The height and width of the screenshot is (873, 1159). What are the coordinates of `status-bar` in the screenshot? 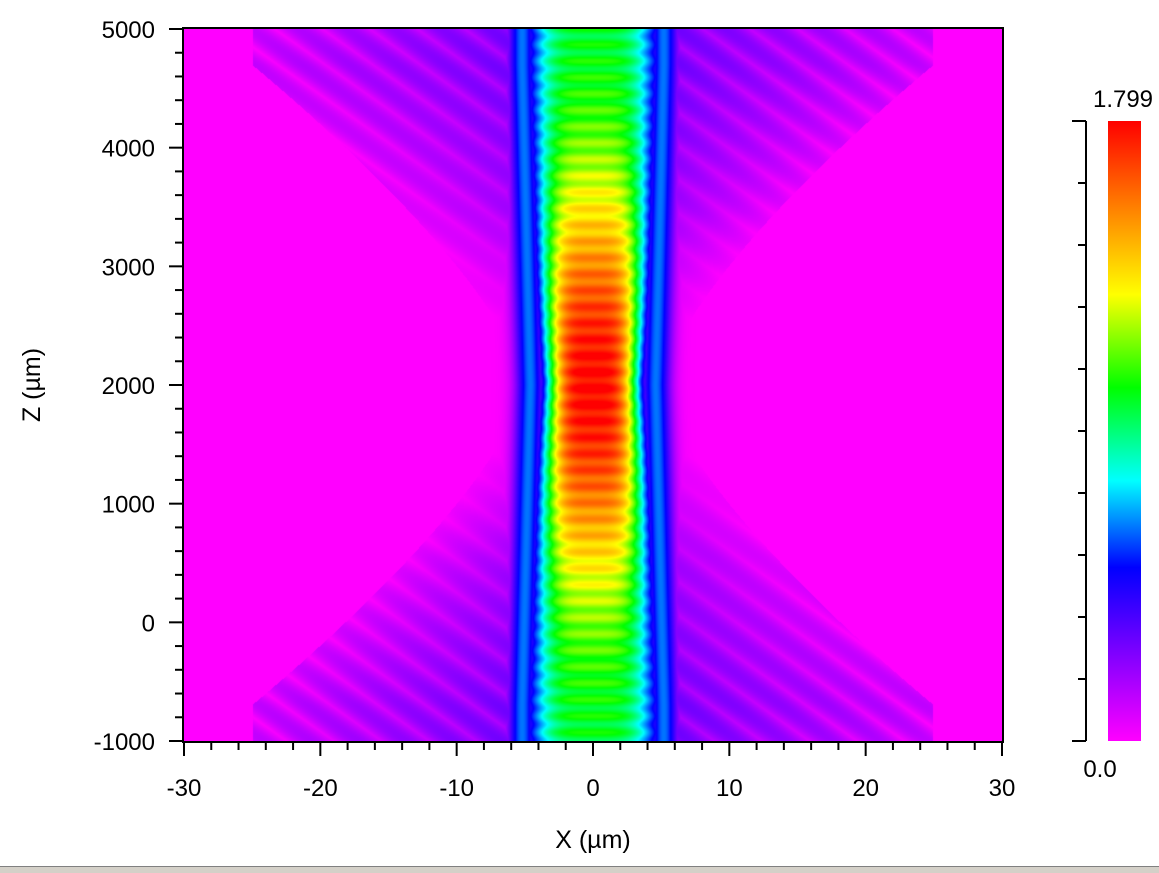 It's located at (579, 869).